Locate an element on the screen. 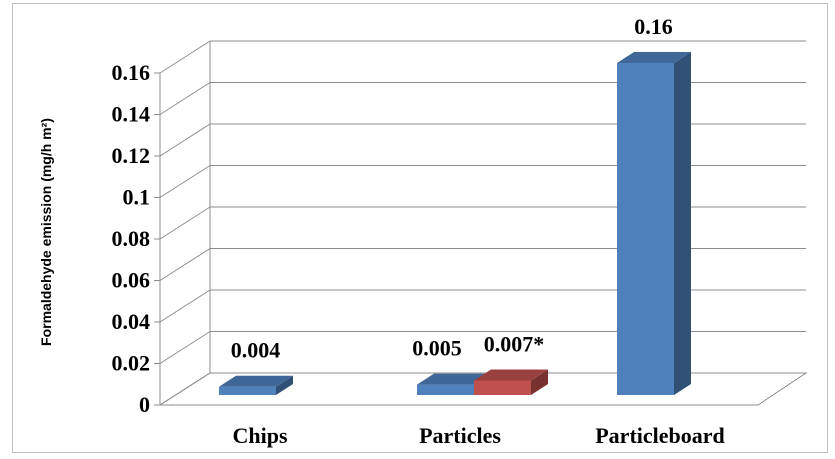  y-tick-label: 0.06 is located at coordinates (131, 280).